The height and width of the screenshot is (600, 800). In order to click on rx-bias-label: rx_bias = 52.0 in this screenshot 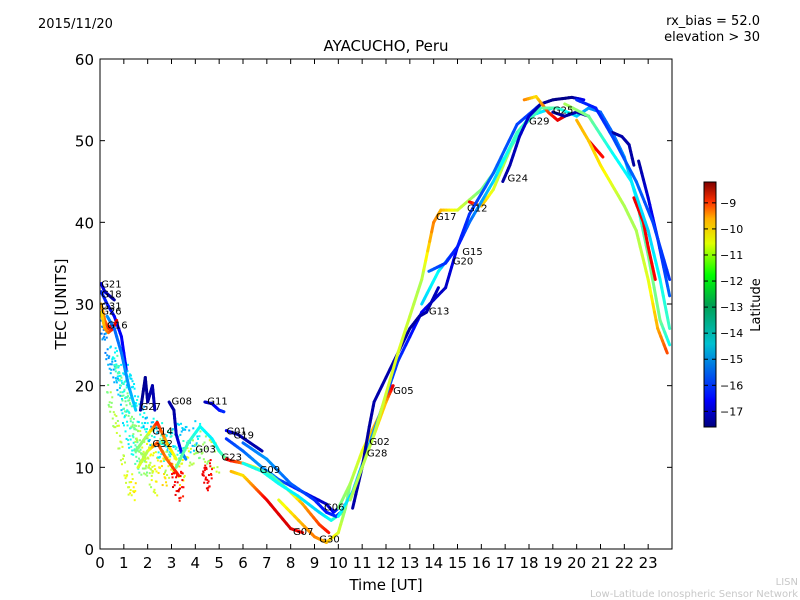, I will do `click(713, 21)`.